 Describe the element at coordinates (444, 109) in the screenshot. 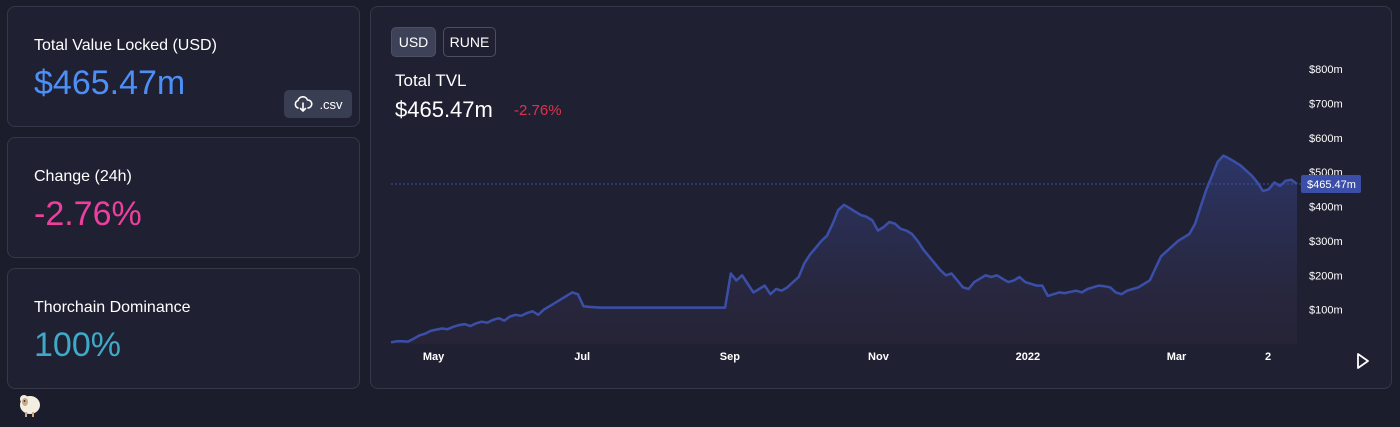

I see `chart-current-value: $465.47m` at that location.